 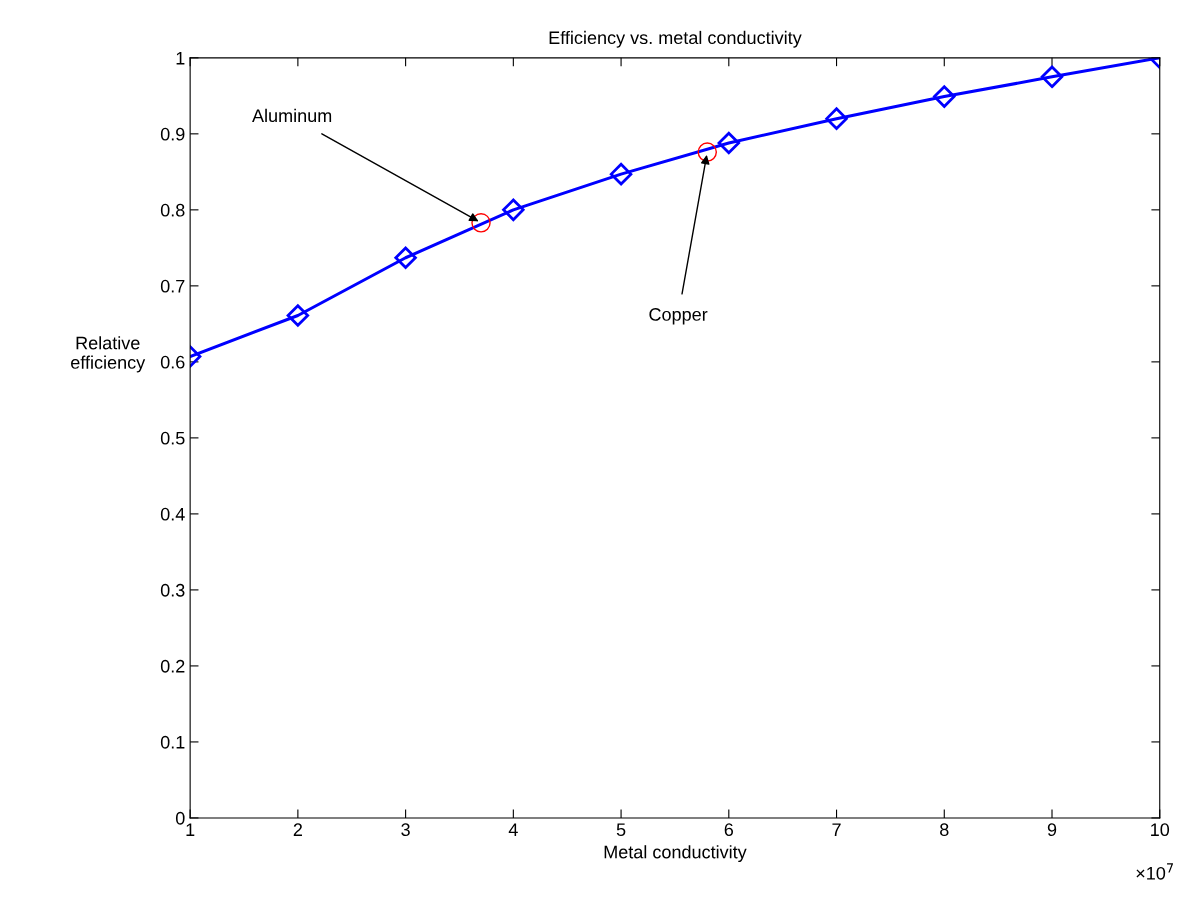 I want to click on y-tick-label: 0.2, so click(x=172, y=666).